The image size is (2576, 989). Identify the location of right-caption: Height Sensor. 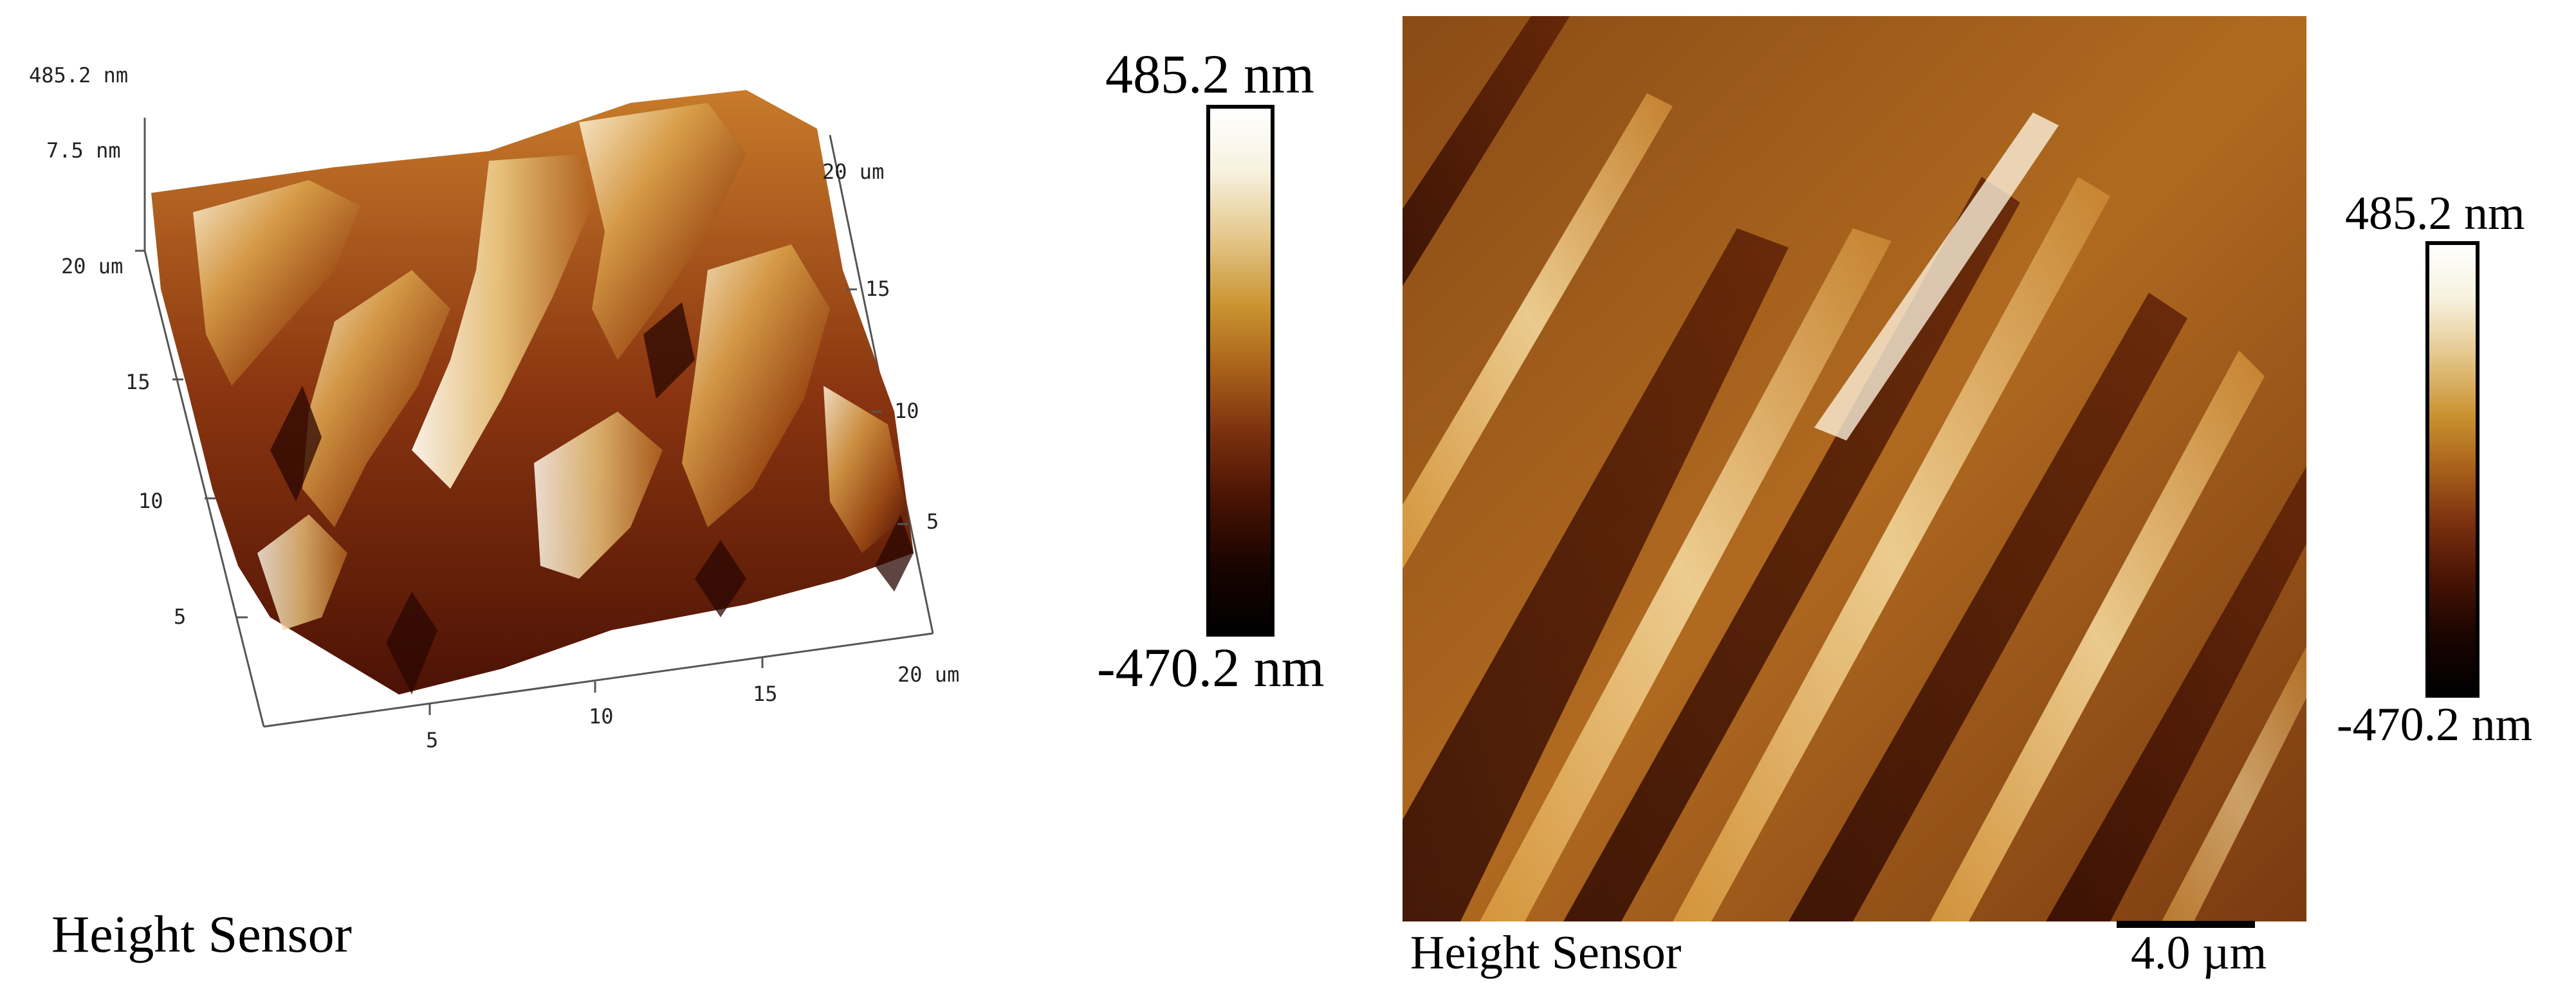
(1546, 953).